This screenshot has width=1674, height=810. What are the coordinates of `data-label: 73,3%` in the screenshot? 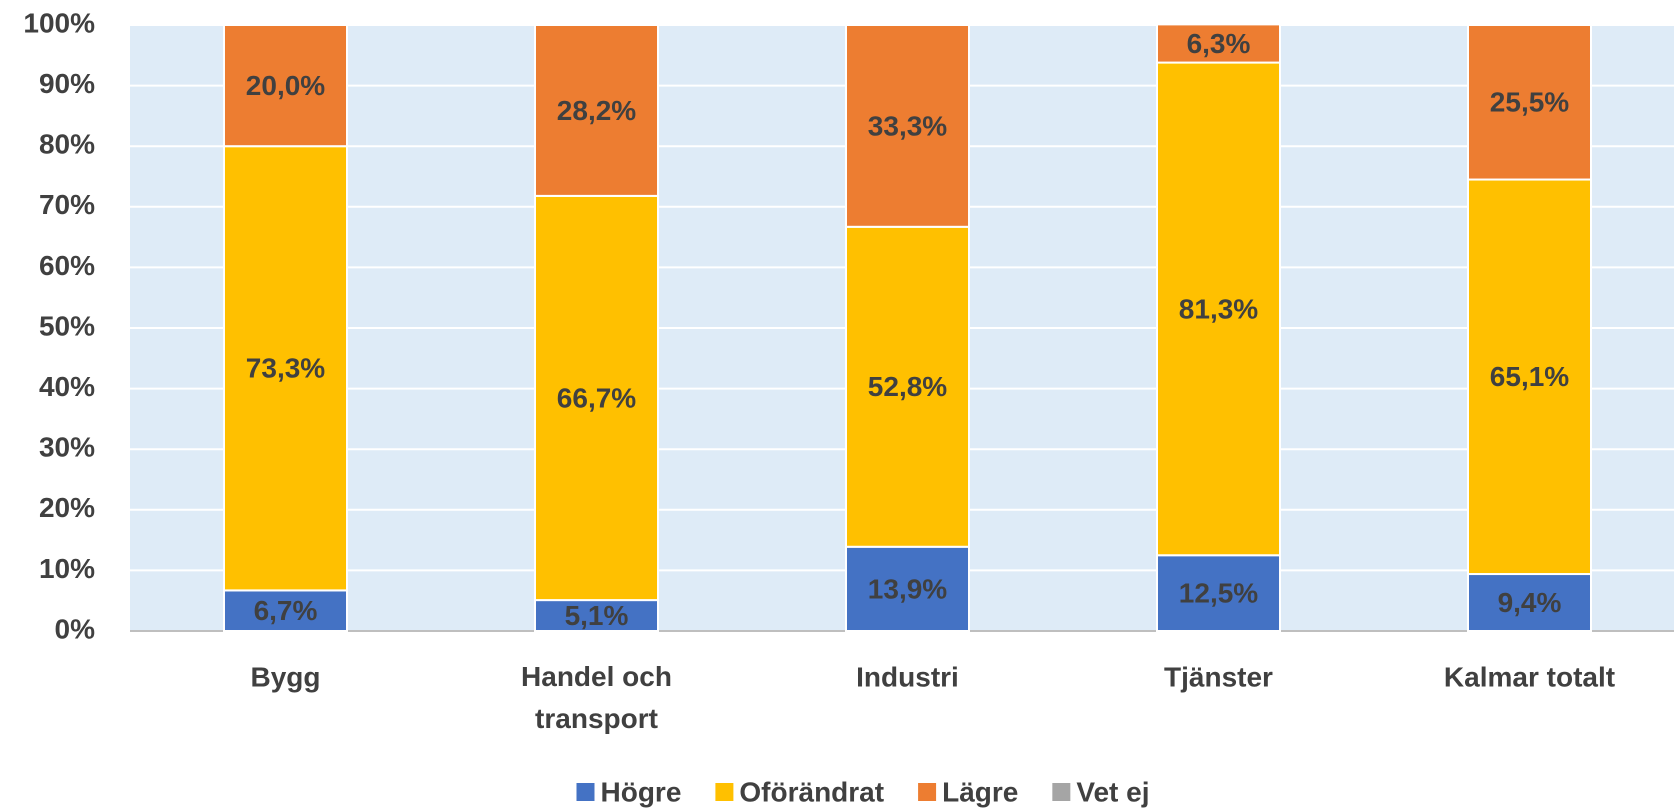 It's located at (285, 368).